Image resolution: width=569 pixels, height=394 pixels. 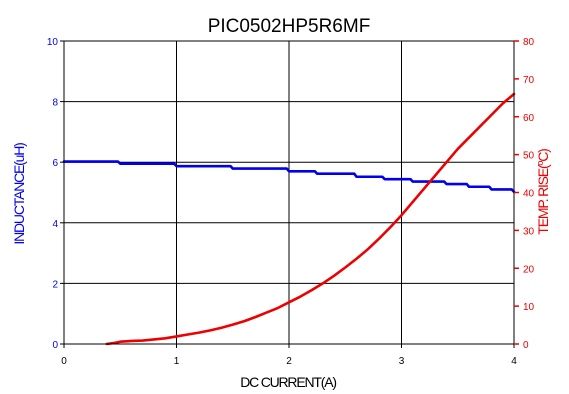 What do you see at coordinates (55, 284) in the screenshot?
I see `y-left-tick-label: 2` at bounding box center [55, 284].